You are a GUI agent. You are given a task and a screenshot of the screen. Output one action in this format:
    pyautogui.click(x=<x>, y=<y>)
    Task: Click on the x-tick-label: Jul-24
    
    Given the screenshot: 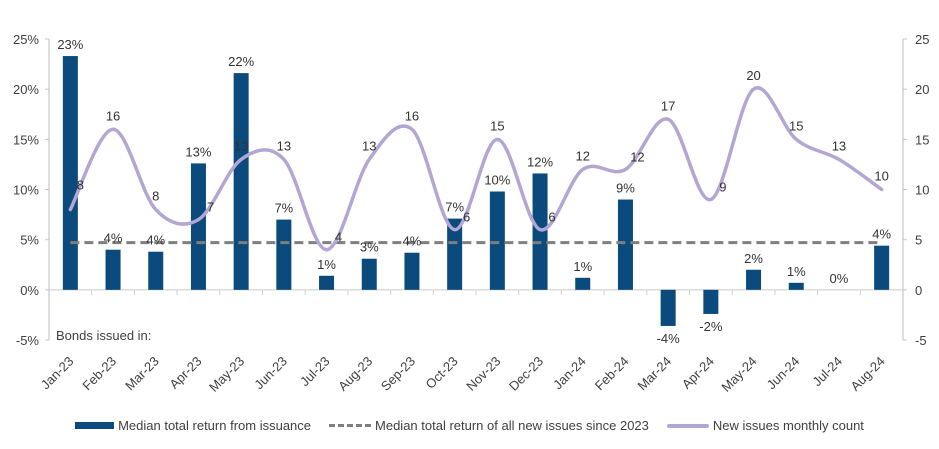 What is the action you would take?
    pyautogui.click(x=827, y=372)
    